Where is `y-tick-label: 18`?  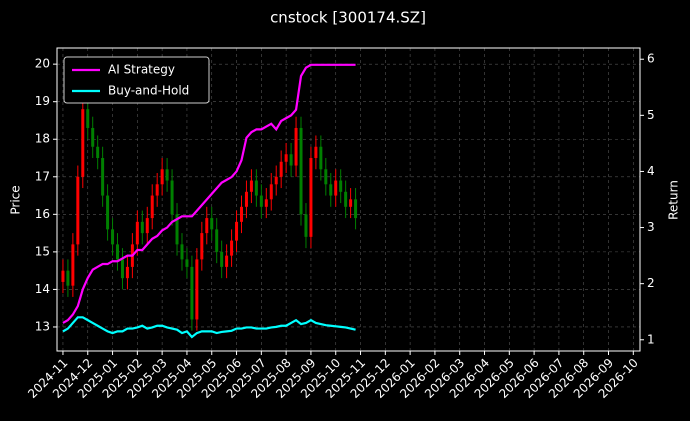 y-tick-label: 18 is located at coordinates (42, 139).